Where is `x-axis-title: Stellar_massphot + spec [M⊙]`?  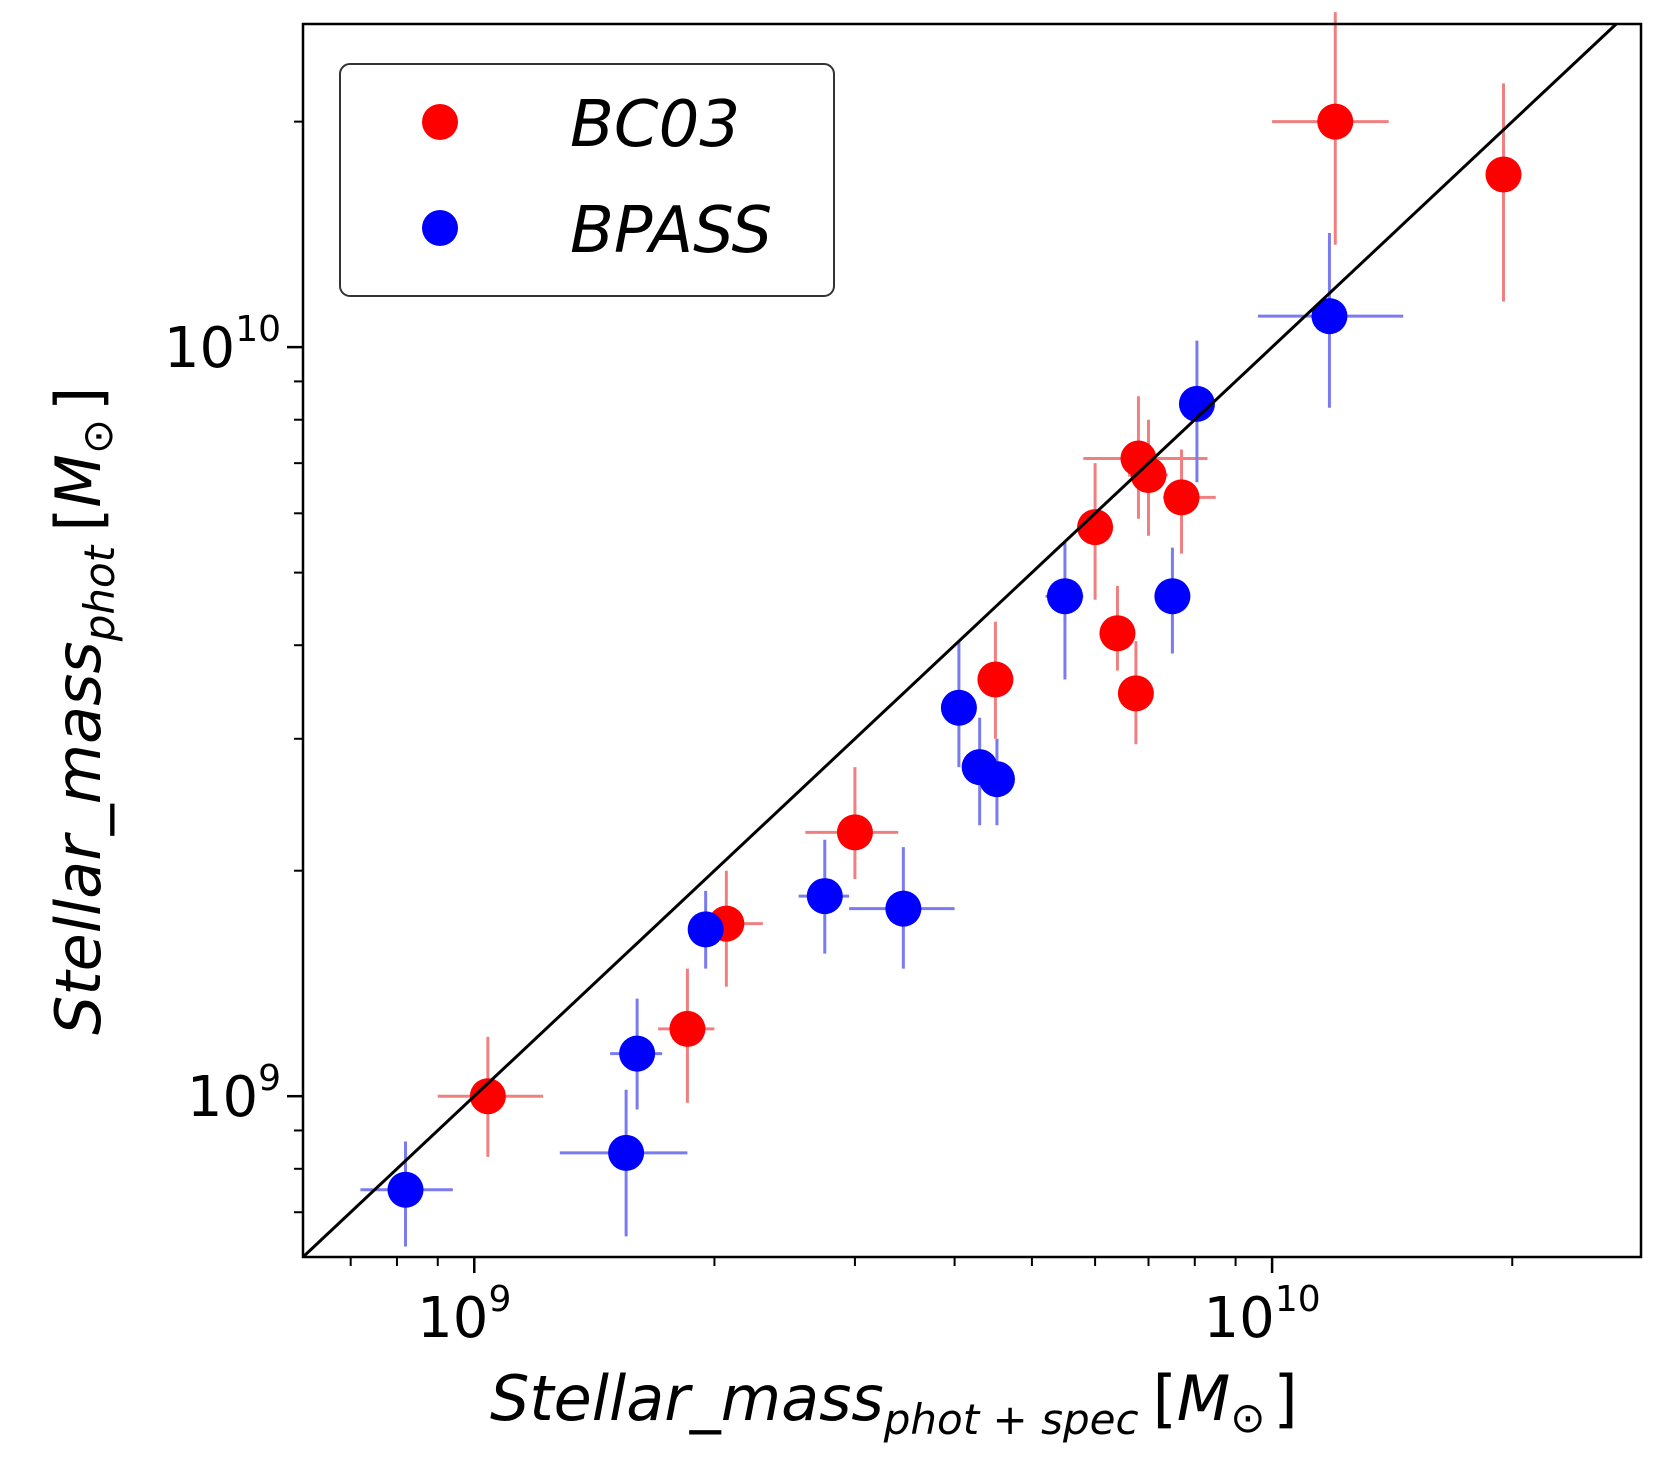 x-axis-title: Stellar_massphot + spec [M⊙] is located at coordinates (894, 1403).